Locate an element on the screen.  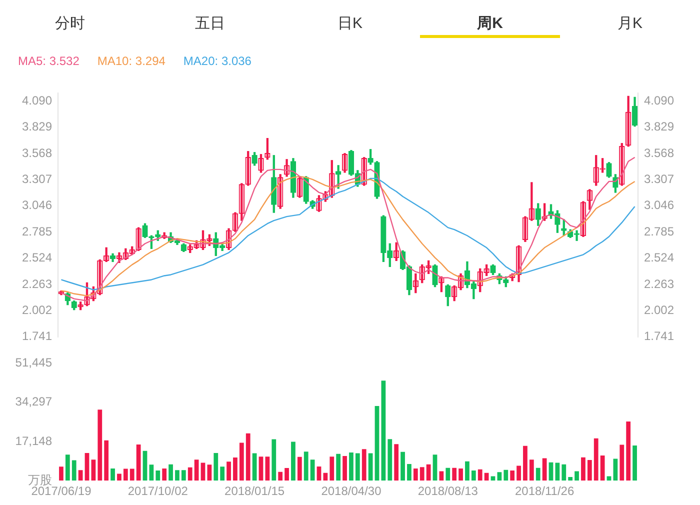
y-tick-label: 2.002 is located at coordinates (37, 309).